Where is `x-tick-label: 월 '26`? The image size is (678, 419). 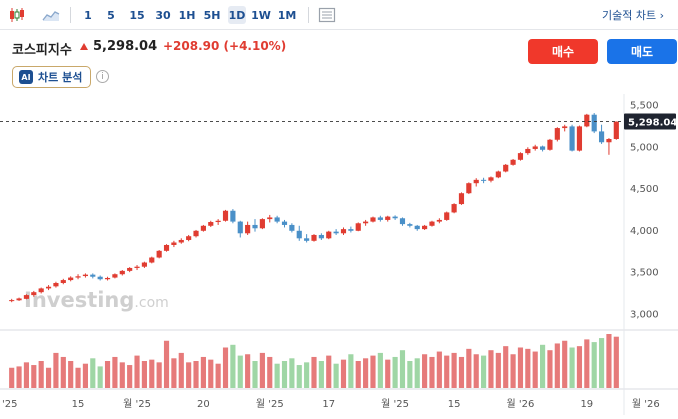 x-tick-label: 월 '26 is located at coordinates (521, 404).